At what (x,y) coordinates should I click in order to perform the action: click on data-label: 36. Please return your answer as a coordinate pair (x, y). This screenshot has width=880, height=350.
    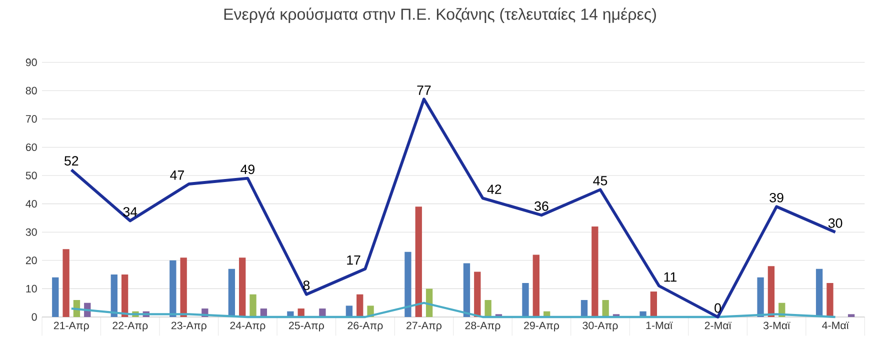
    Looking at the image, I should click on (541, 206).